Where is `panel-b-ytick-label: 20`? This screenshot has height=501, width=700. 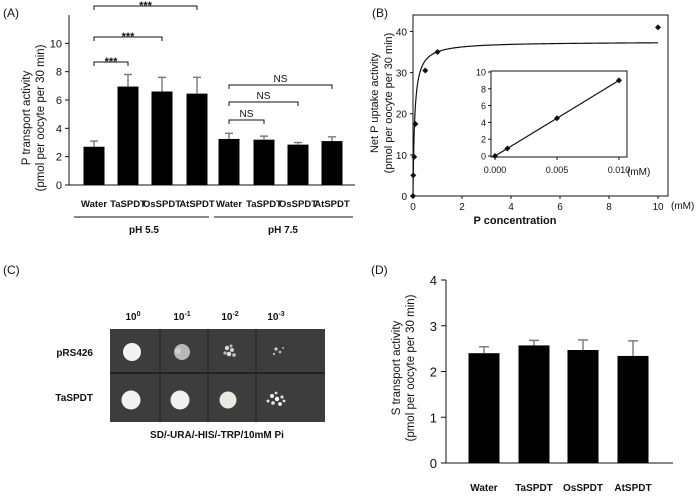
panel-b-ytick-label: 20 is located at coordinates (402, 115).